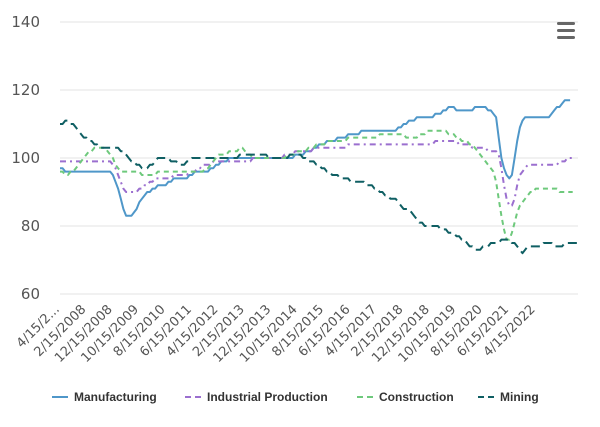 The width and height of the screenshot is (600, 427). I want to click on y-tick-label: 100, so click(25, 158).